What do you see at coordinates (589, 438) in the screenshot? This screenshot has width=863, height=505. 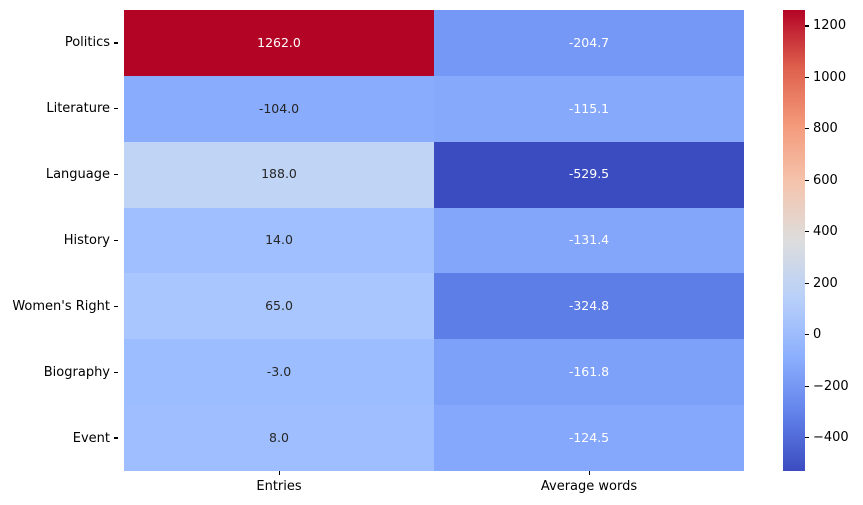 I see `heatmap-cell: -124.5` at bounding box center [589, 438].